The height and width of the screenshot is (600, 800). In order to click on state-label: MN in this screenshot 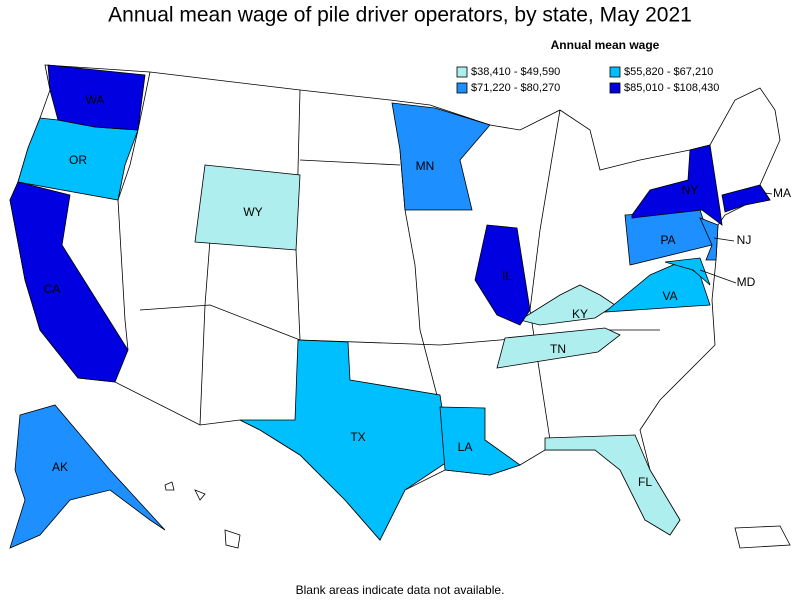, I will do `click(425, 166)`.